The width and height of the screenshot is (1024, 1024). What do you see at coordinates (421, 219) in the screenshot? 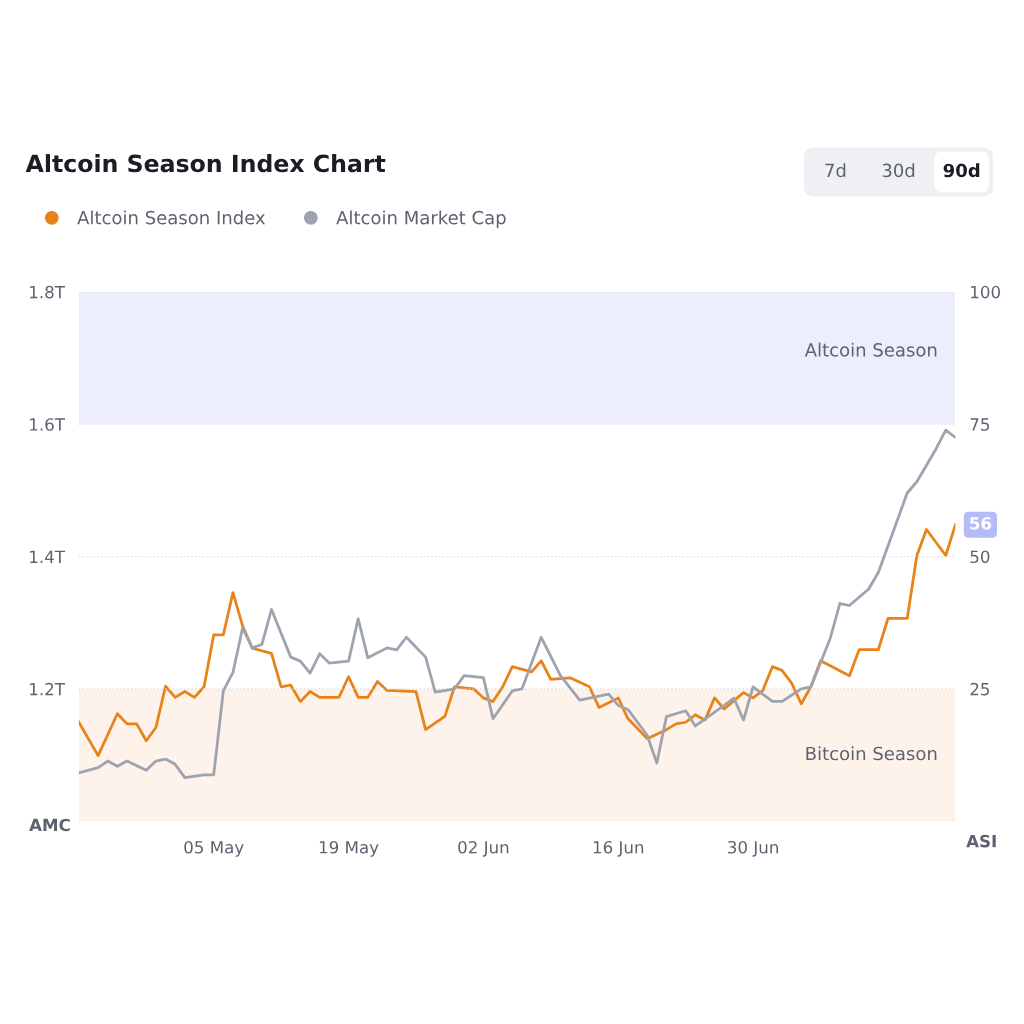
I see `legend-label: Altcoin Market Cap` at bounding box center [421, 219].